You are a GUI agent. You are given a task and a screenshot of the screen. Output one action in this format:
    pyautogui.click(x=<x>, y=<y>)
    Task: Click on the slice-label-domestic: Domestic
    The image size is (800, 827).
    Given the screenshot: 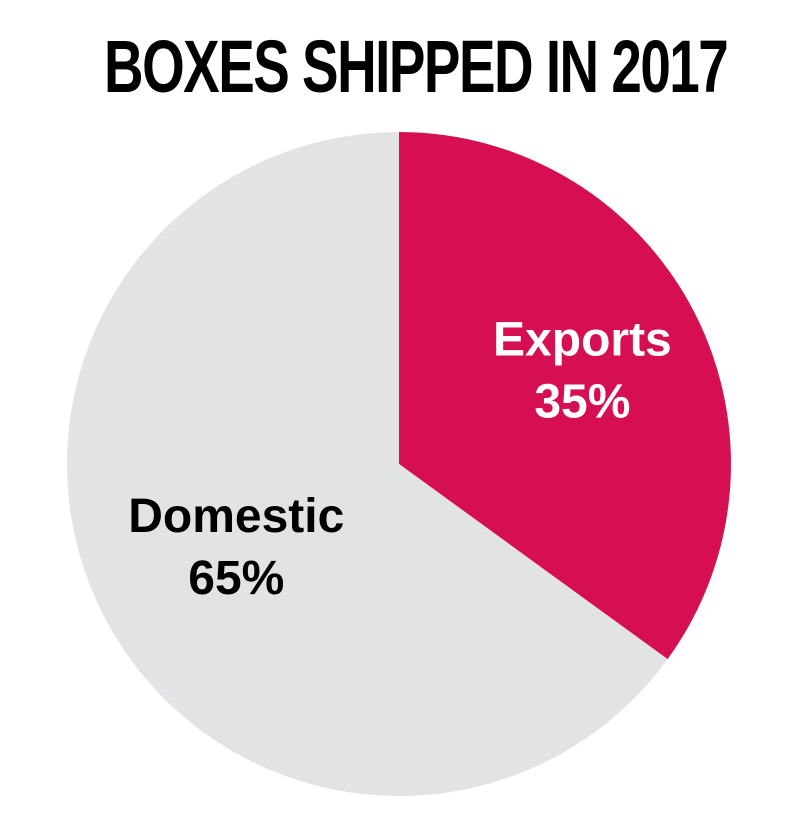 What is the action you would take?
    pyautogui.click(x=236, y=516)
    